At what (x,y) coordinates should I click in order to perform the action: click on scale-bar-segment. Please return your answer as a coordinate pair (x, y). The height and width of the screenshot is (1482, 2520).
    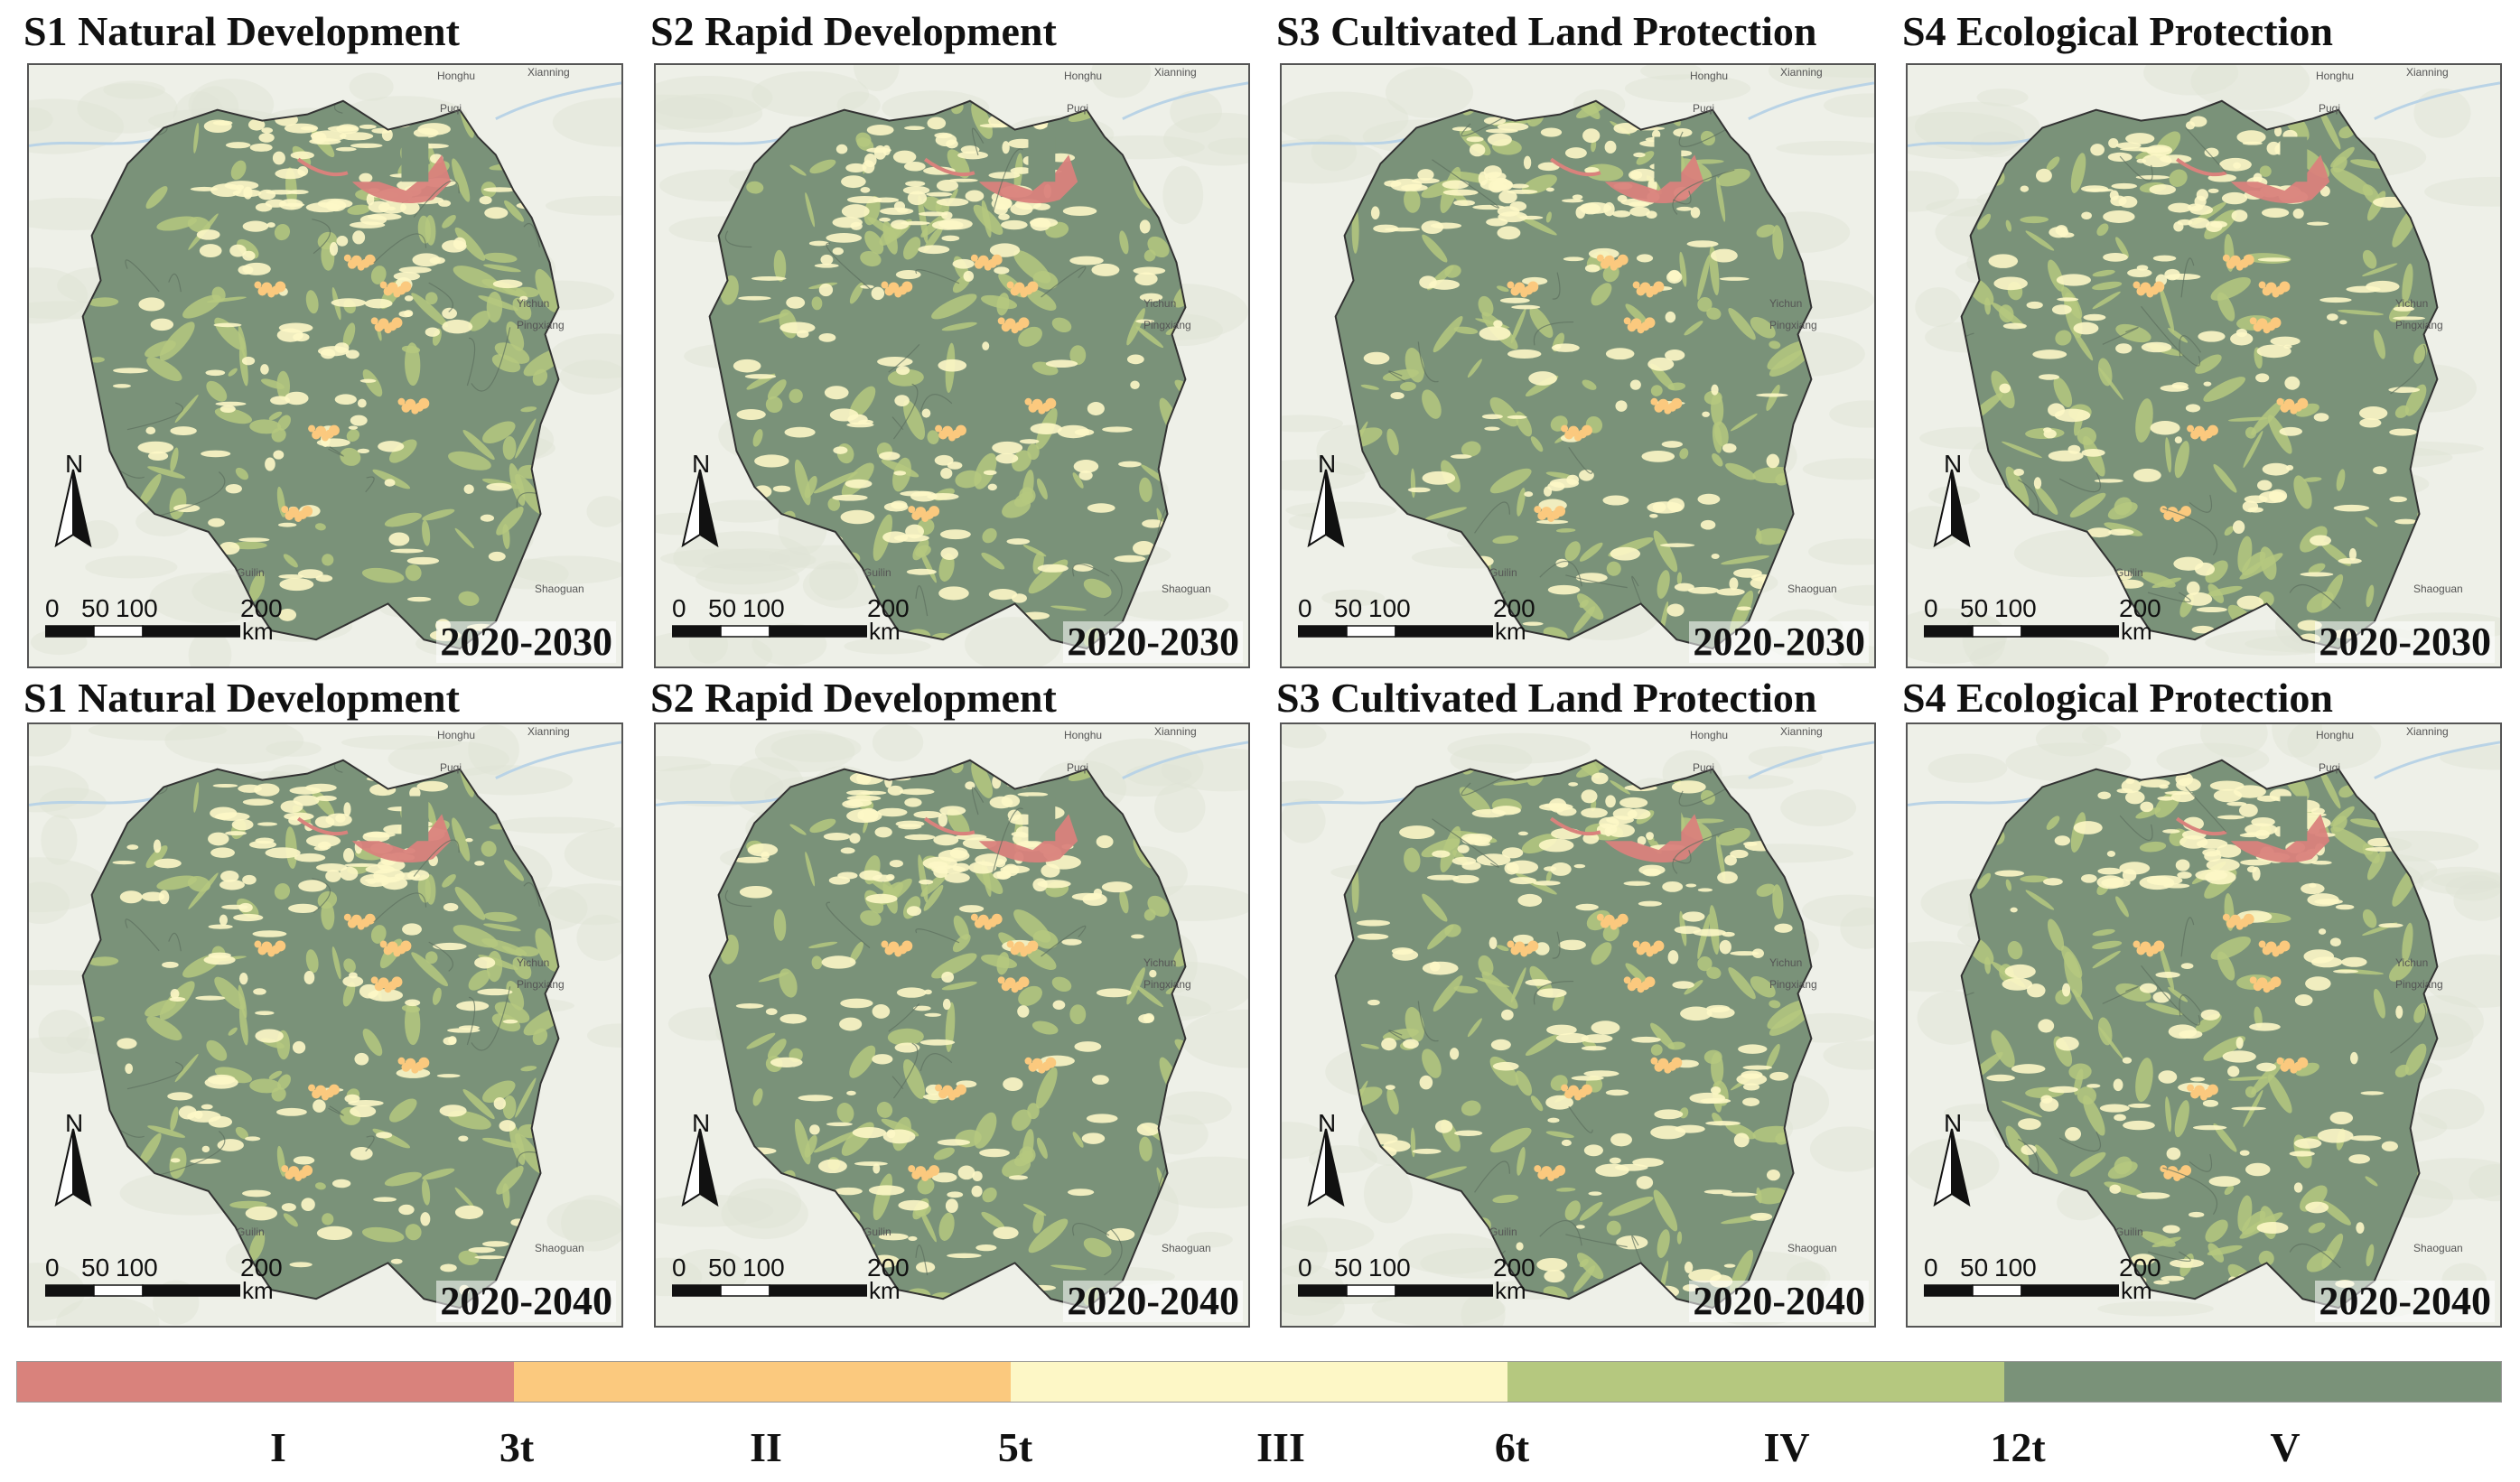
    Looking at the image, I should click on (70, 1290).